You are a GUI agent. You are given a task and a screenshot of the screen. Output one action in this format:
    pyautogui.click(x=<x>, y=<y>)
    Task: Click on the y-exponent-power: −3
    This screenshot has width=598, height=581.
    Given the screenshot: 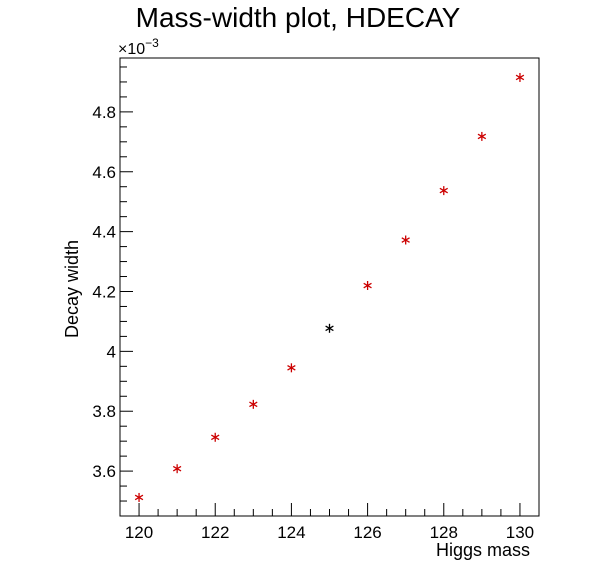 What is the action you would take?
    pyautogui.click(x=152, y=43)
    